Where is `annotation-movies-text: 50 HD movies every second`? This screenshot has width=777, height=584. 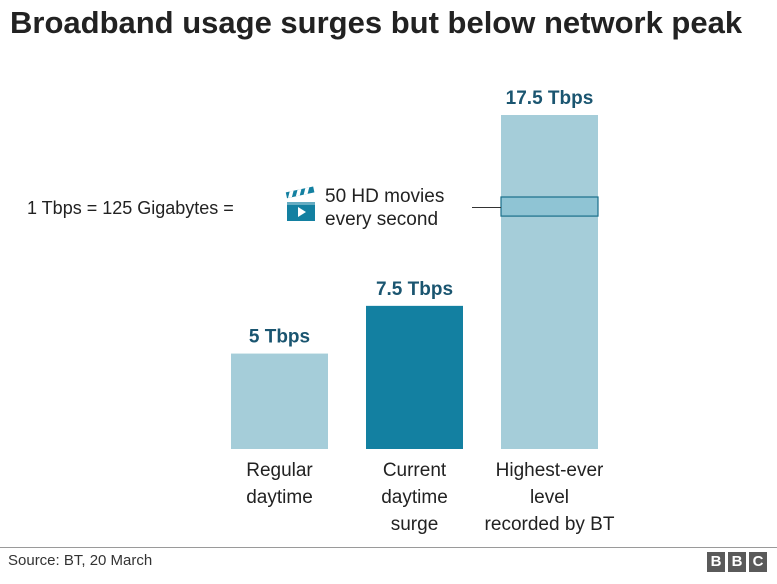
annotation-movies-text: 50 HD movies every second is located at coordinates (384, 208).